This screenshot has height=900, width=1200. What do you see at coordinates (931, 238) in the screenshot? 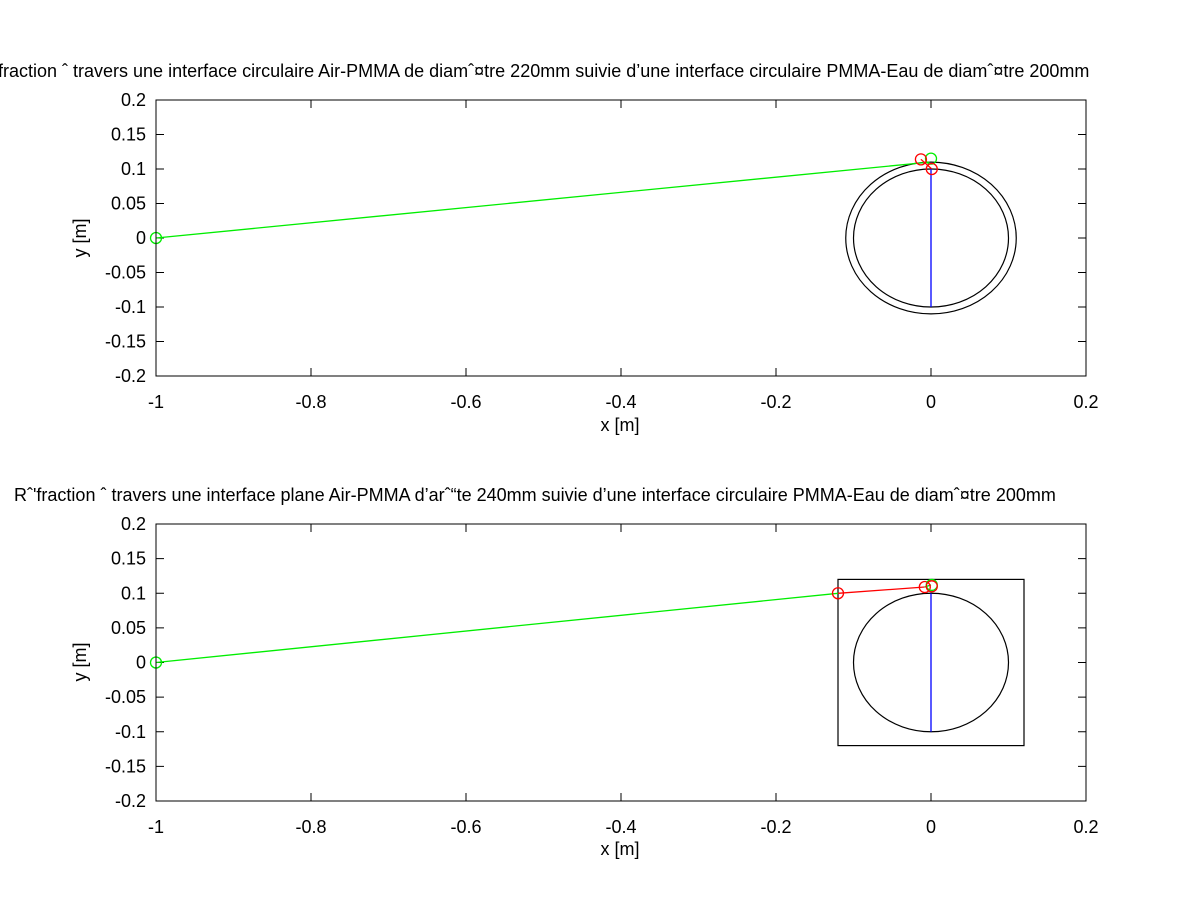
I see `interface-circle` at bounding box center [931, 238].